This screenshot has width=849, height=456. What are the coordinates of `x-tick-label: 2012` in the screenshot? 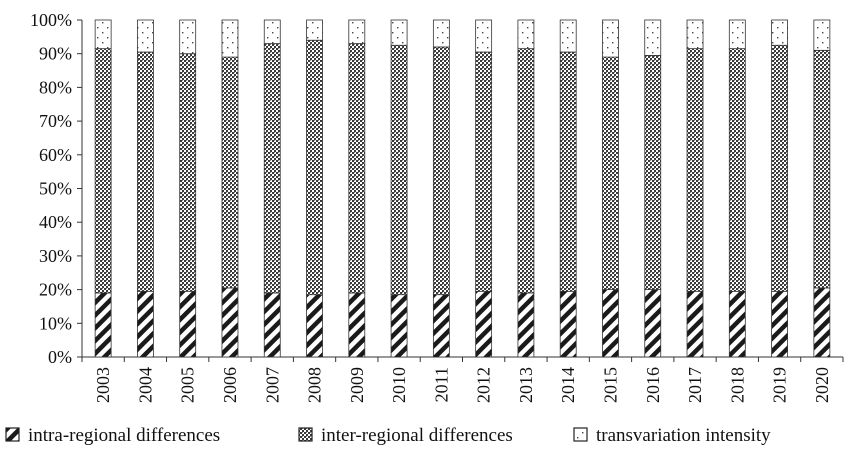 It's located at (484, 385).